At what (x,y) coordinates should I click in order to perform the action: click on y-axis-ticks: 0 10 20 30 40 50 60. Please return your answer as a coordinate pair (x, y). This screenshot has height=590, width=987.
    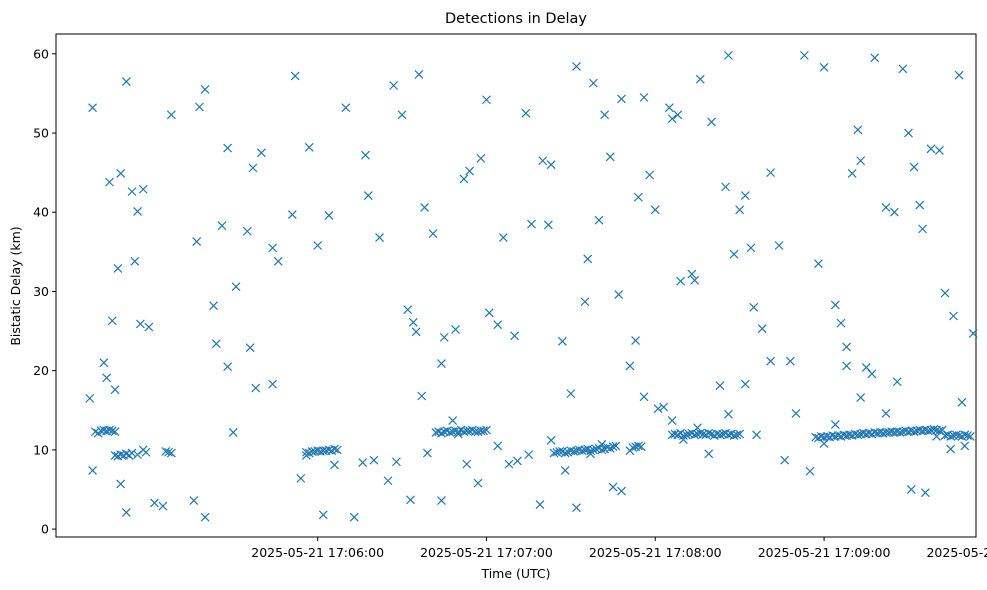
    Looking at the image, I should click on (44, 291).